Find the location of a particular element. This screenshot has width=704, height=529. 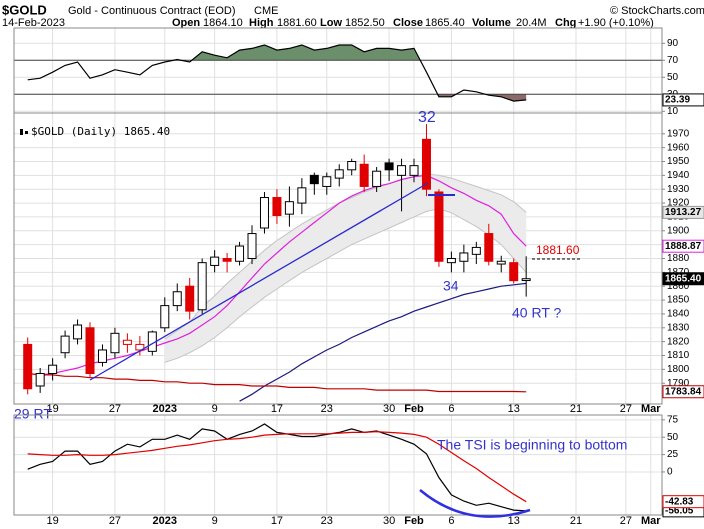

legend: $GOLD (Daily) 1865.40 is located at coordinates (100, 131).